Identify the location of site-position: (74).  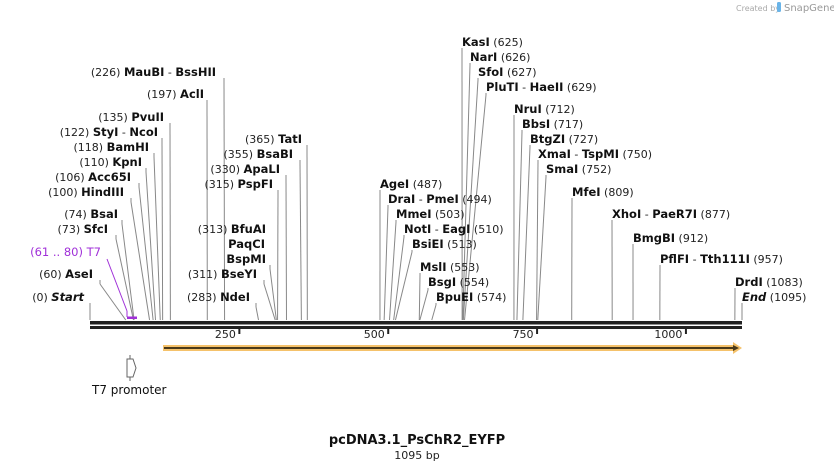
(77, 214).